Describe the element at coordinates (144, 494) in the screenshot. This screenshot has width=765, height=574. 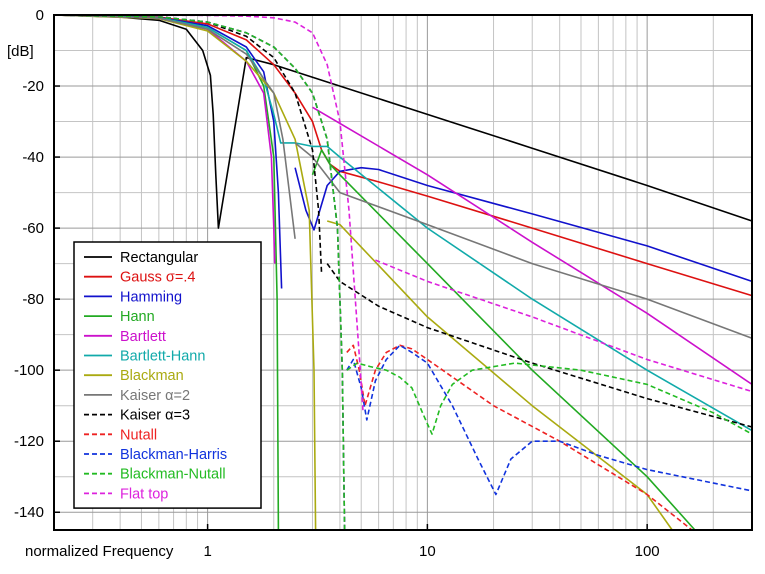
I see `legend-entry: Flat top` at that location.